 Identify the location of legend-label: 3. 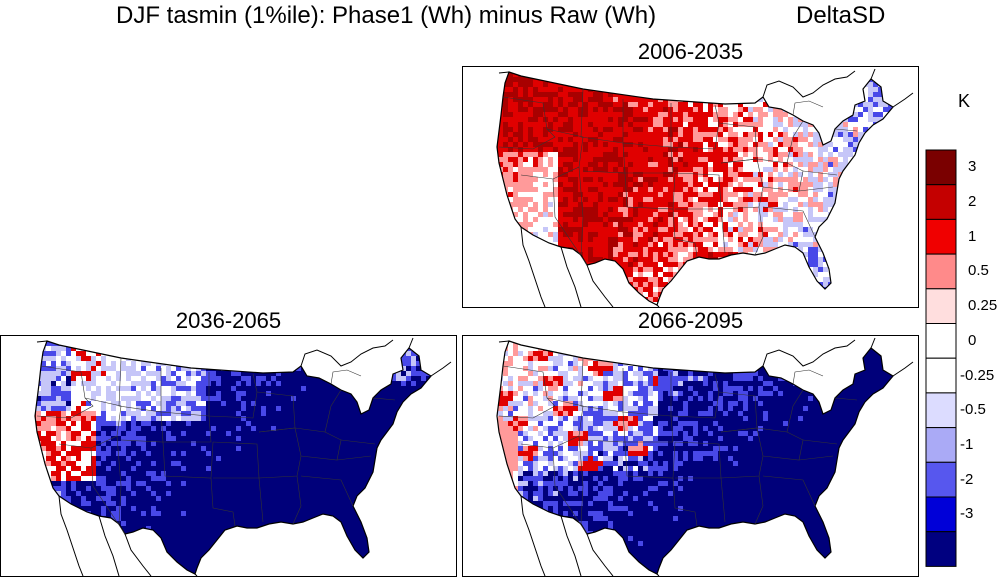
(972, 167).